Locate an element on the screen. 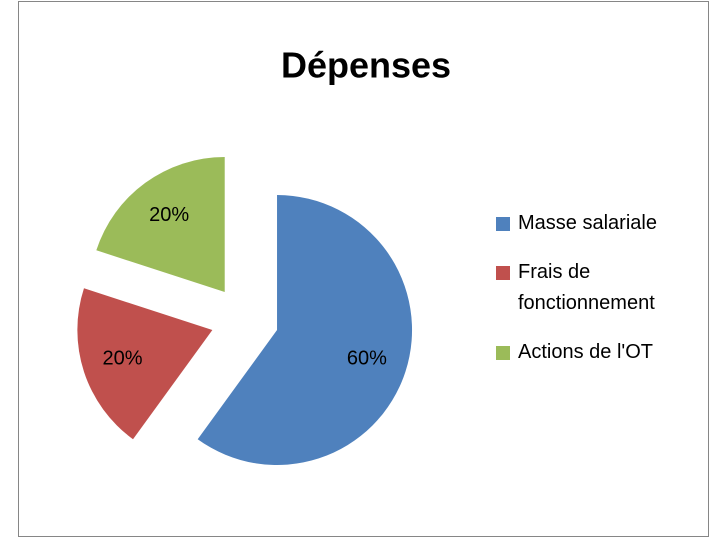 The image size is (711, 539). legend-item: Frais de fonctionnement is located at coordinates (596, 288).